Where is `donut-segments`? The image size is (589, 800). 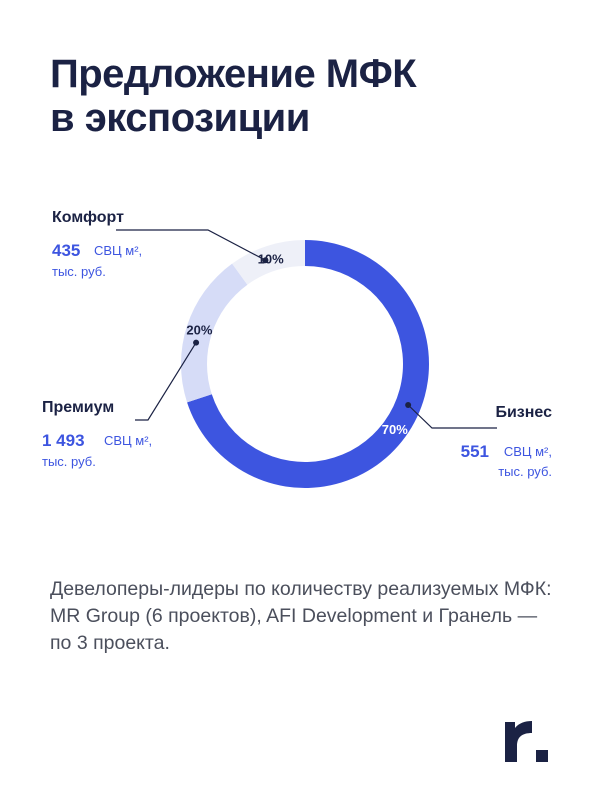
donut-segments is located at coordinates (304, 364).